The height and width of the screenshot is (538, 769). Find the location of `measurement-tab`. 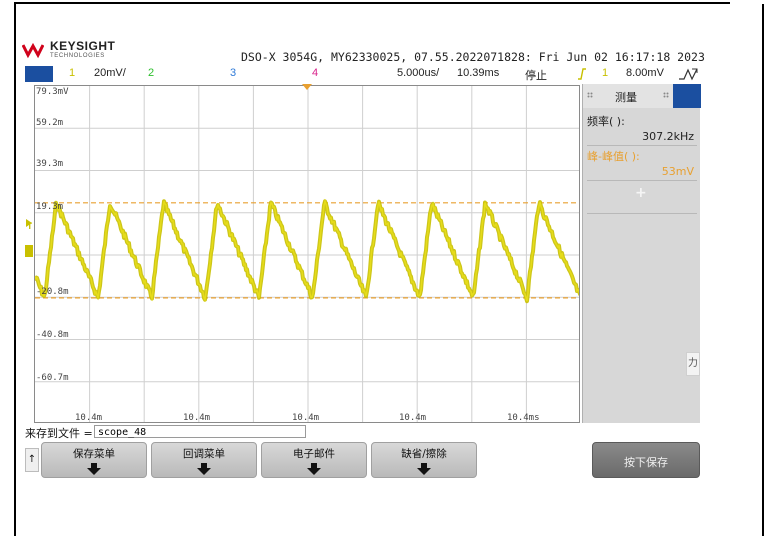

measurement-tab is located at coordinates (687, 96).